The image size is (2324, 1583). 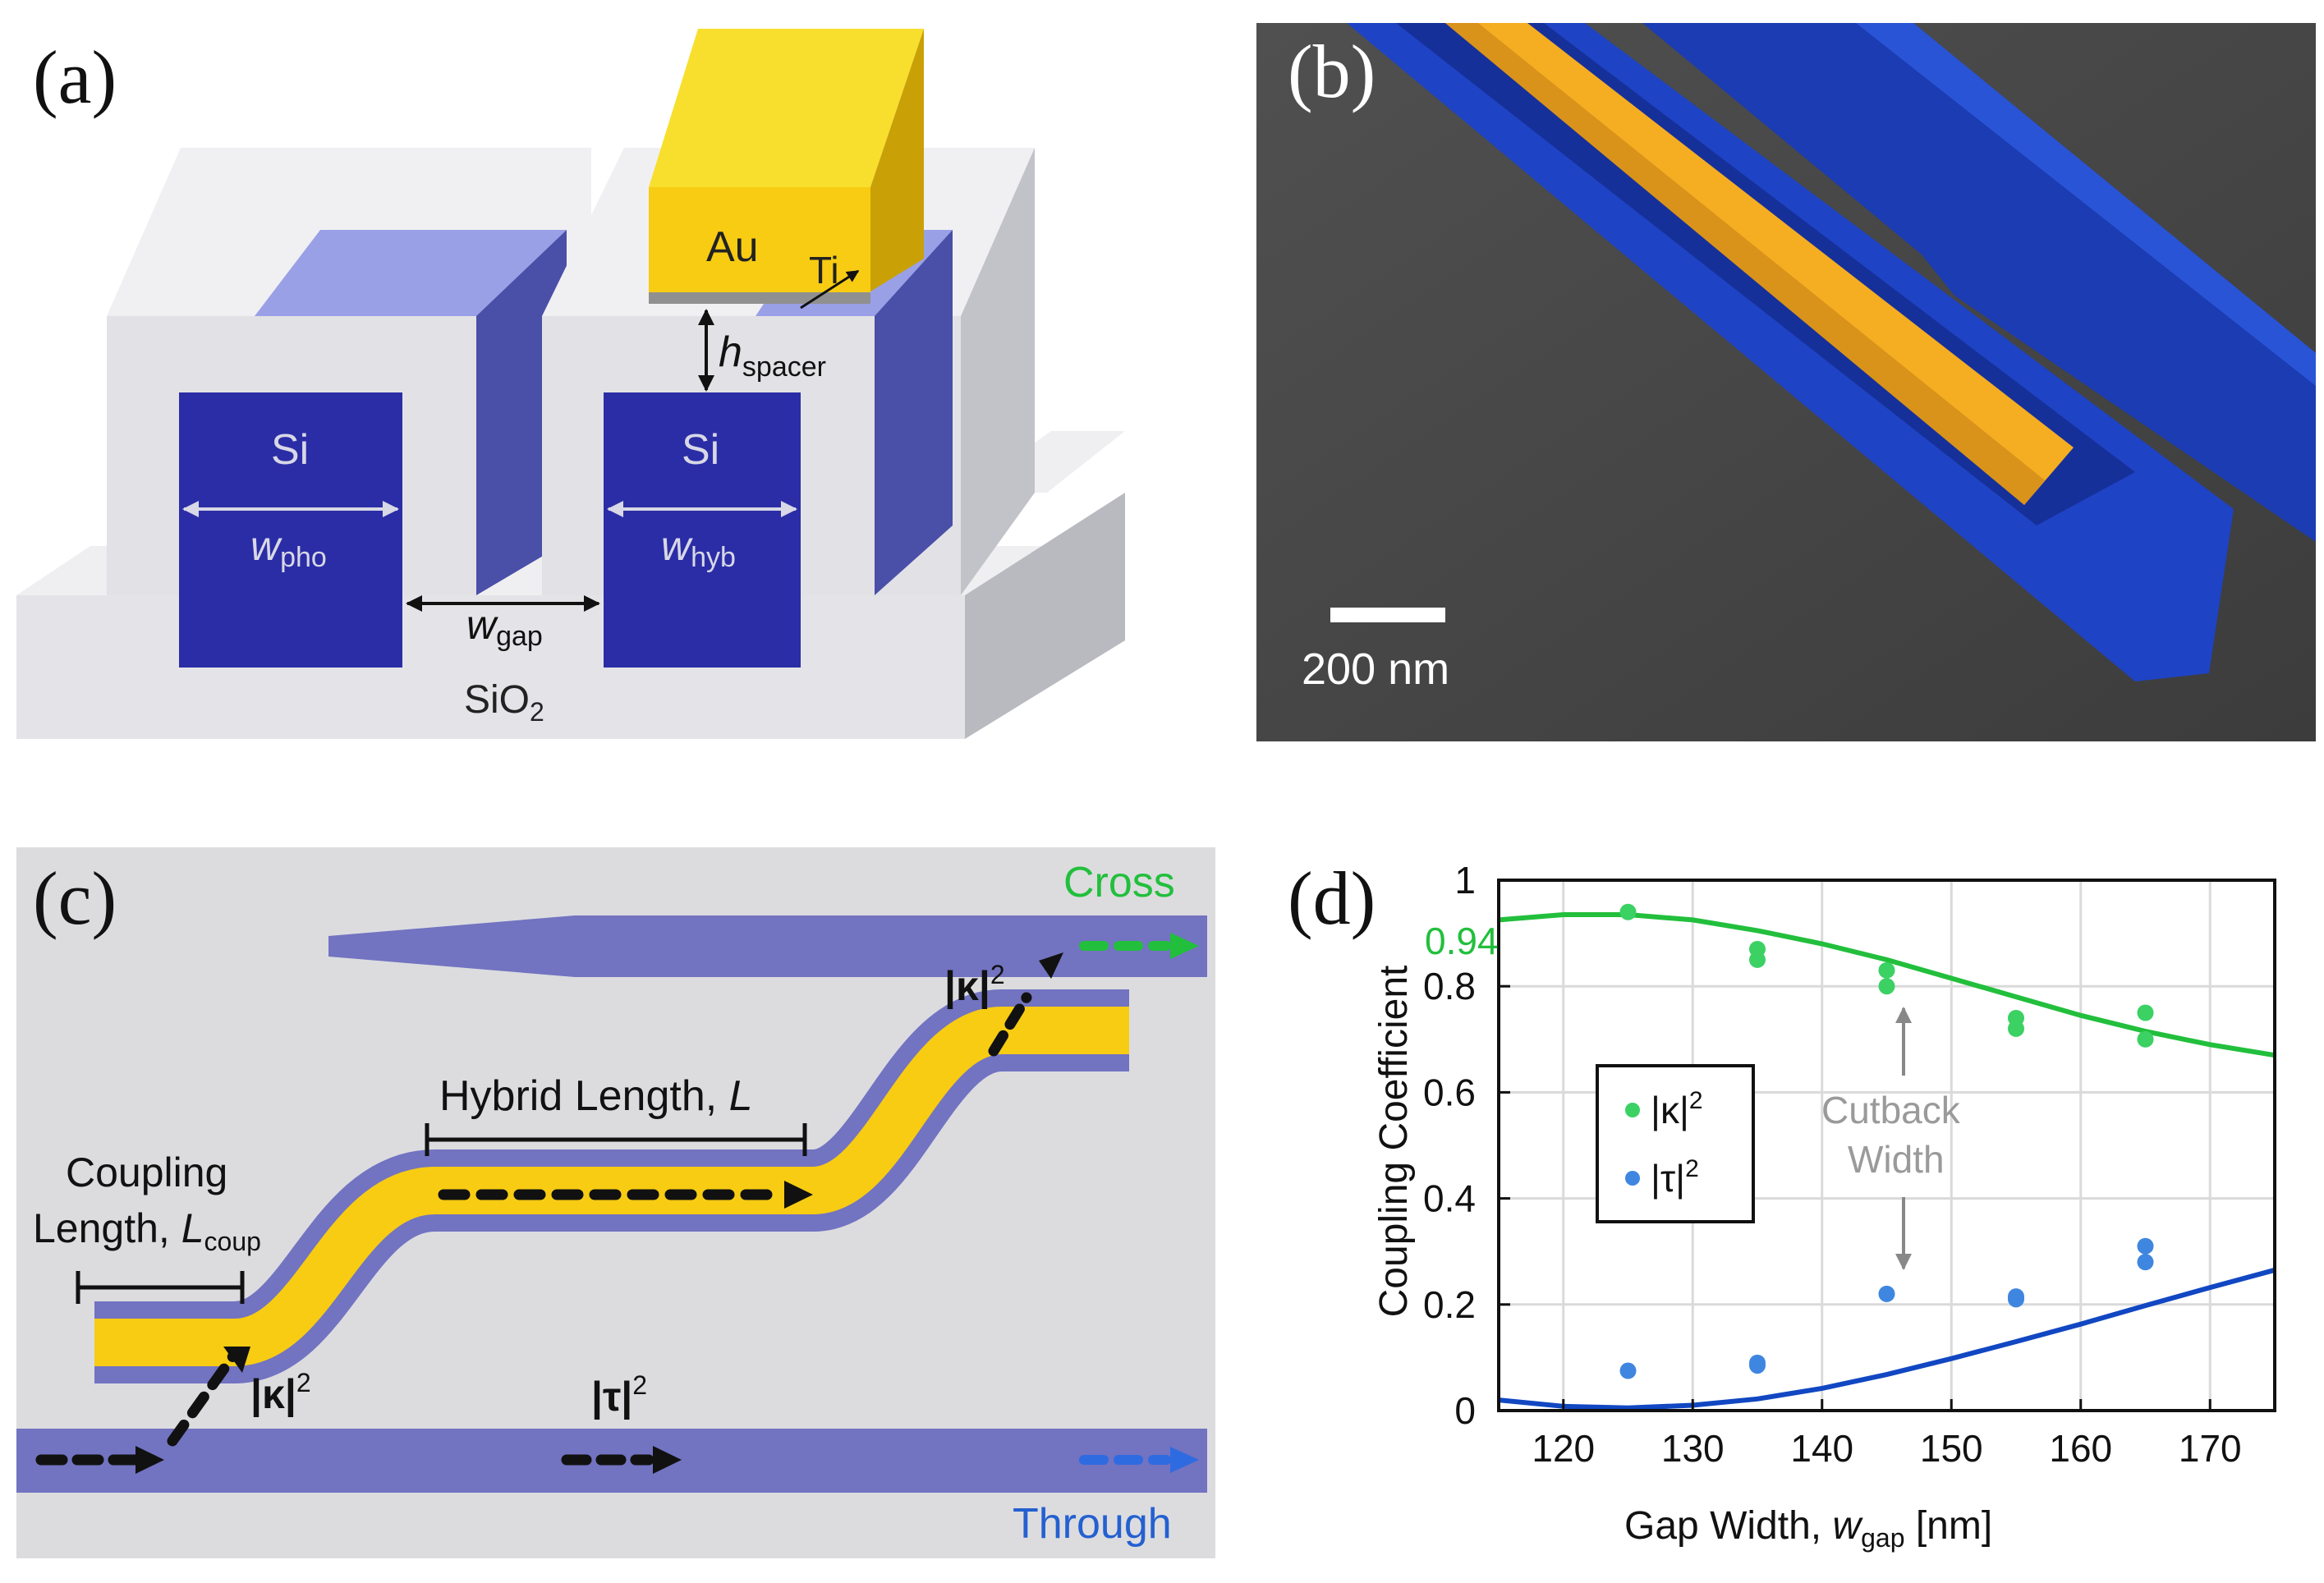 I want to click on sem-gold-shadow, so click(x=1745, y=264).